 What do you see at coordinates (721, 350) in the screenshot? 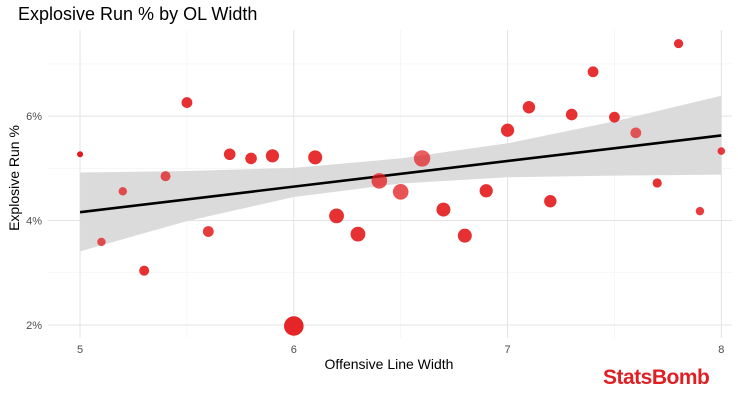
I see `x-tick-label: 8` at bounding box center [721, 350].